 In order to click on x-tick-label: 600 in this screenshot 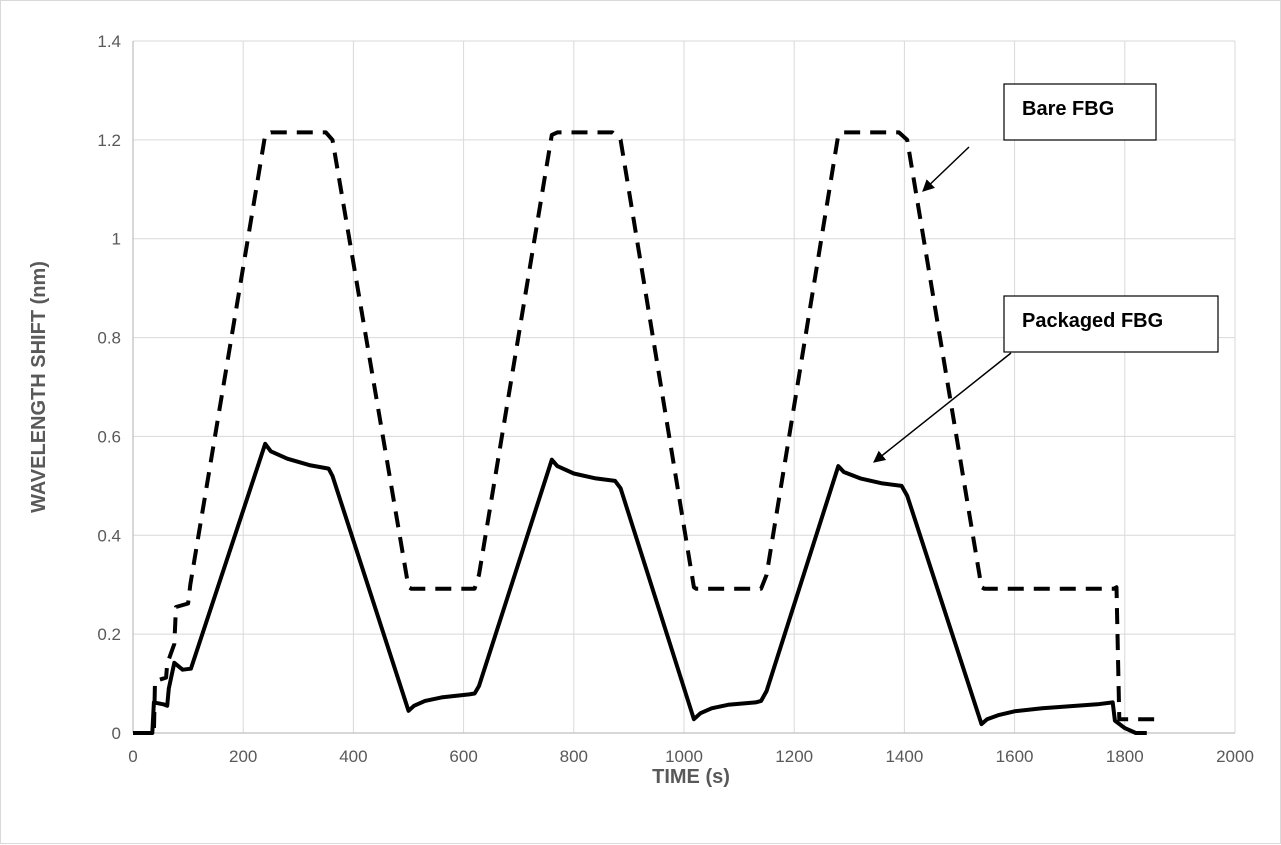, I will do `click(463, 756)`.